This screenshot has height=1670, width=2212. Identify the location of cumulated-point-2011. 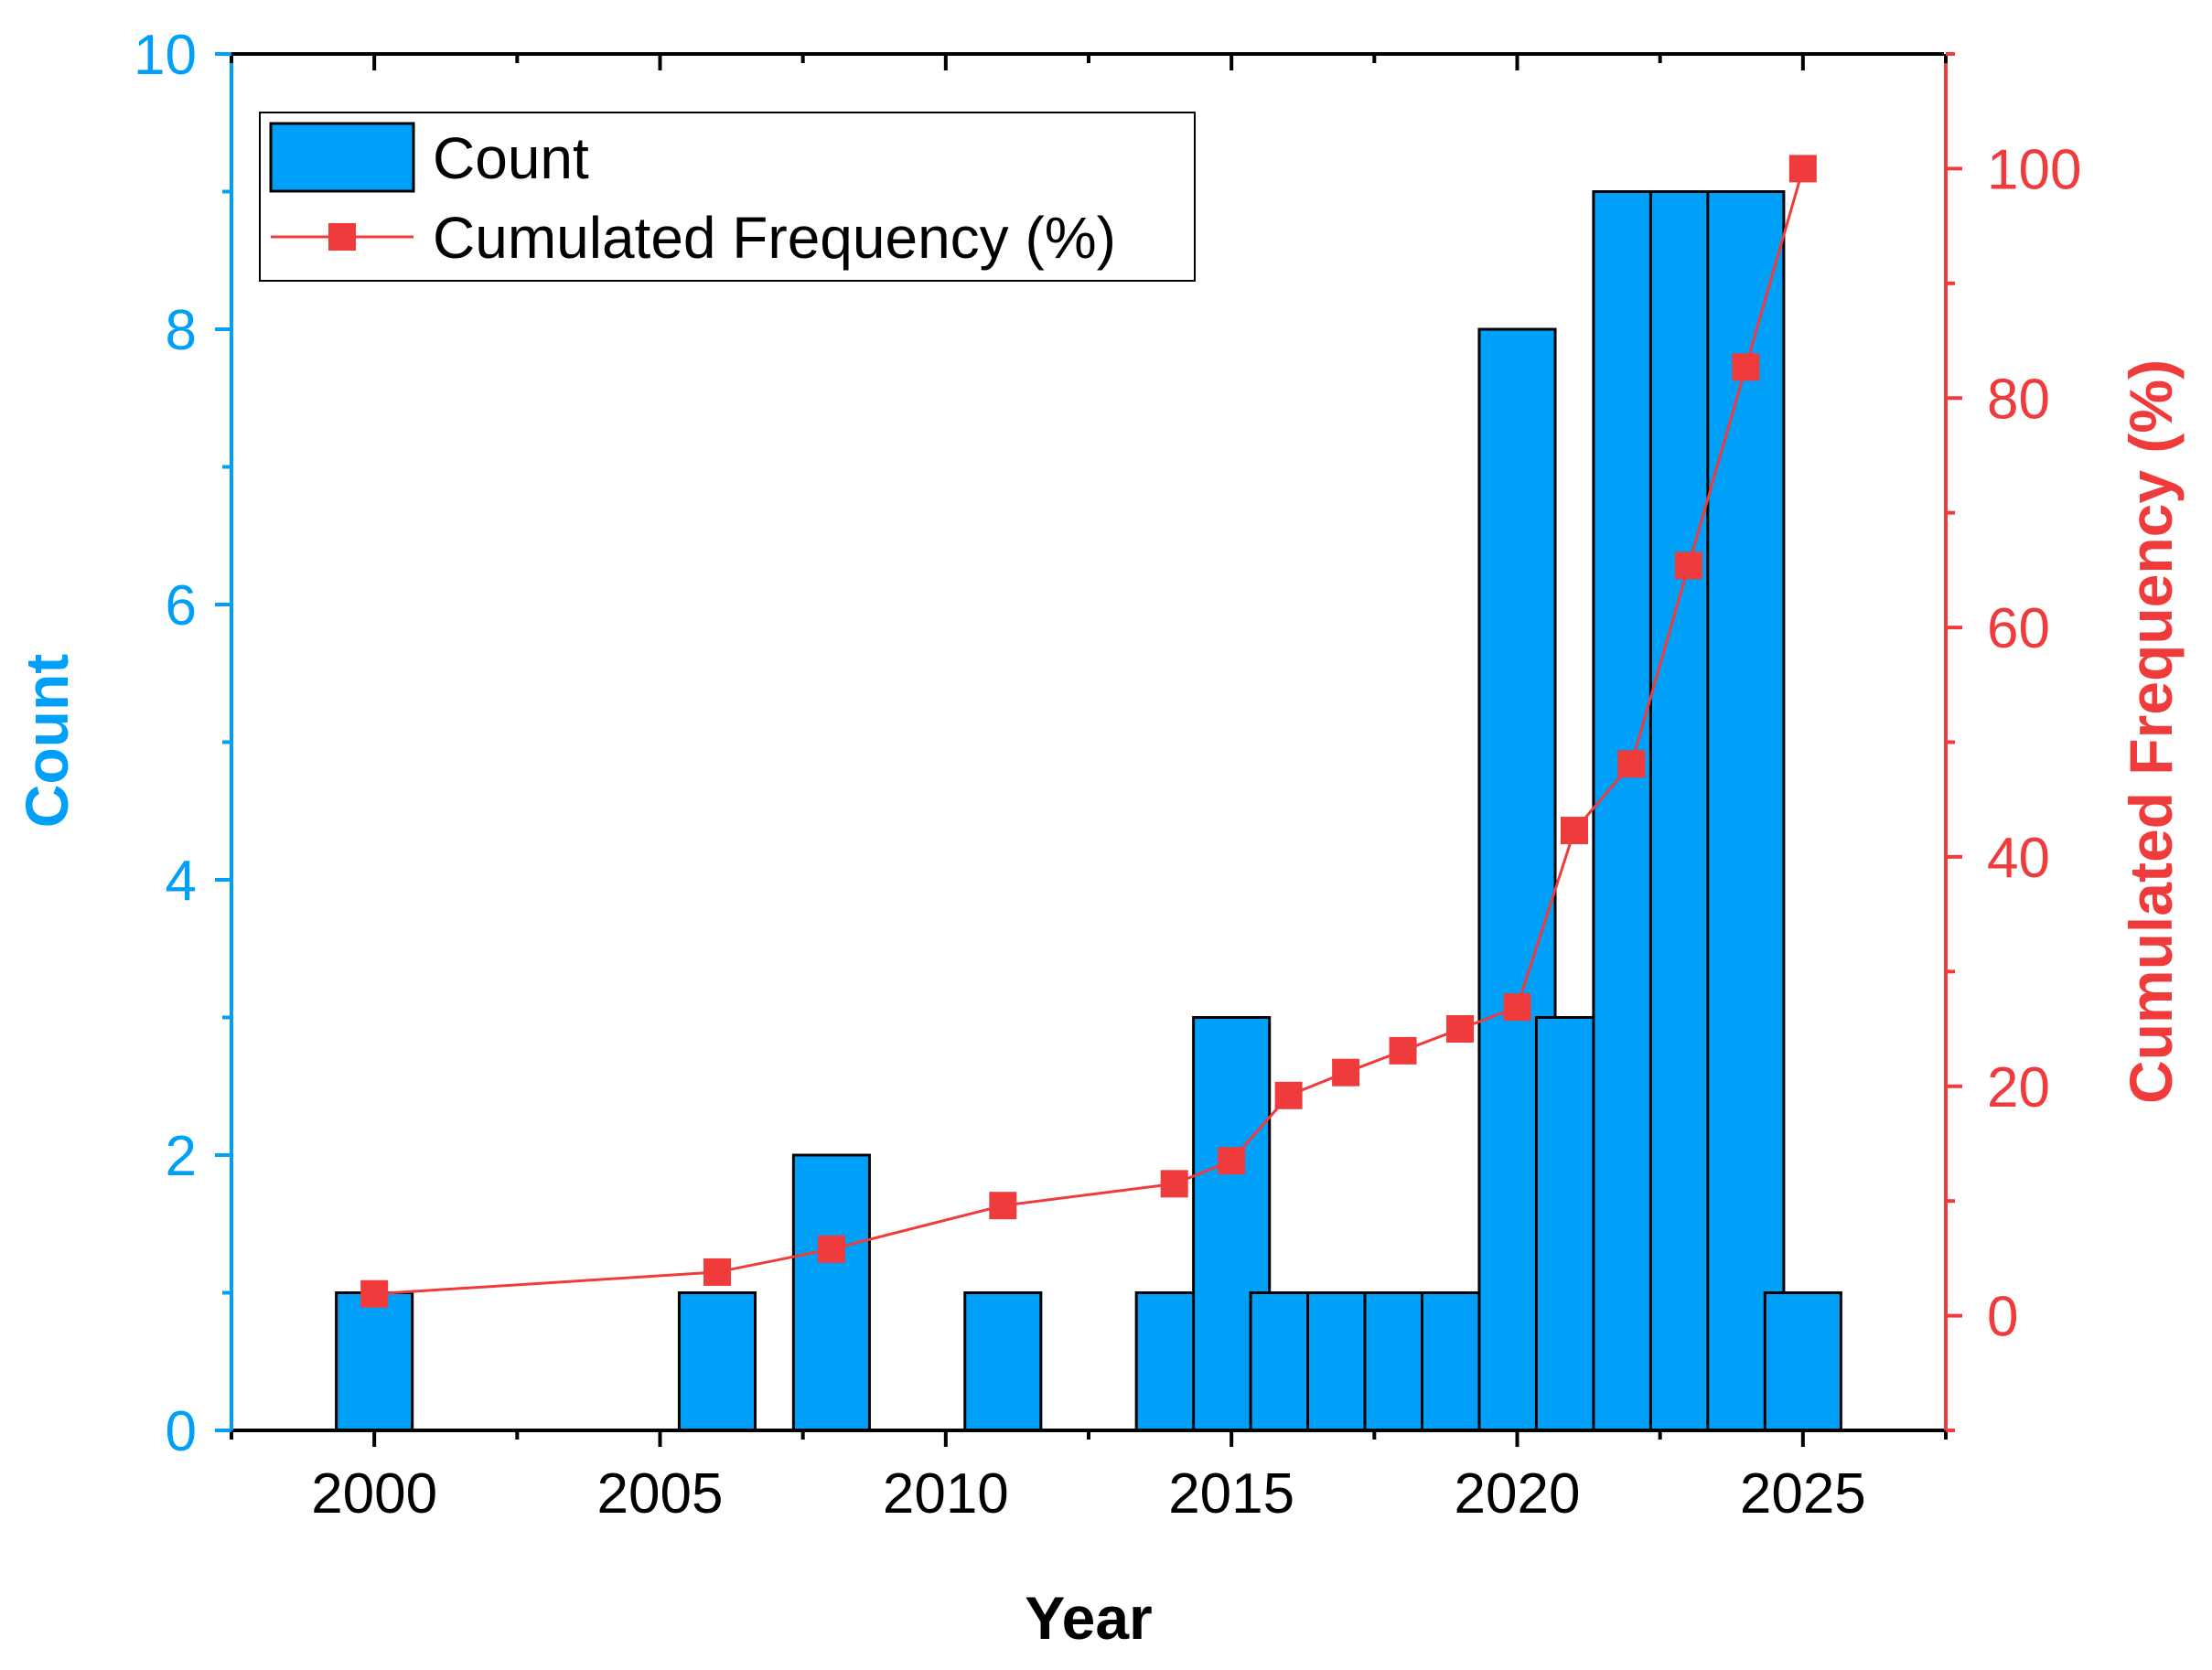
(1003, 1206).